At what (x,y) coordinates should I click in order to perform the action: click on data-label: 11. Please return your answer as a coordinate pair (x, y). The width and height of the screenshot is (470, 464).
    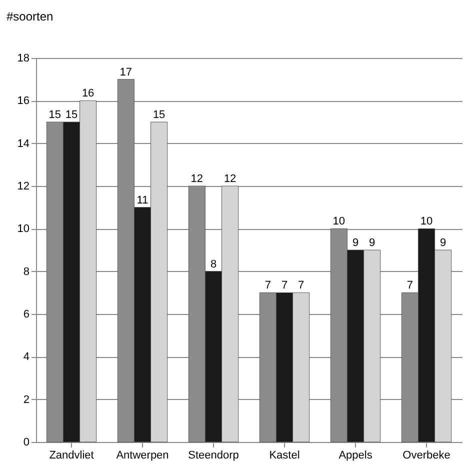
    Looking at the image, I should click on (142, 200).